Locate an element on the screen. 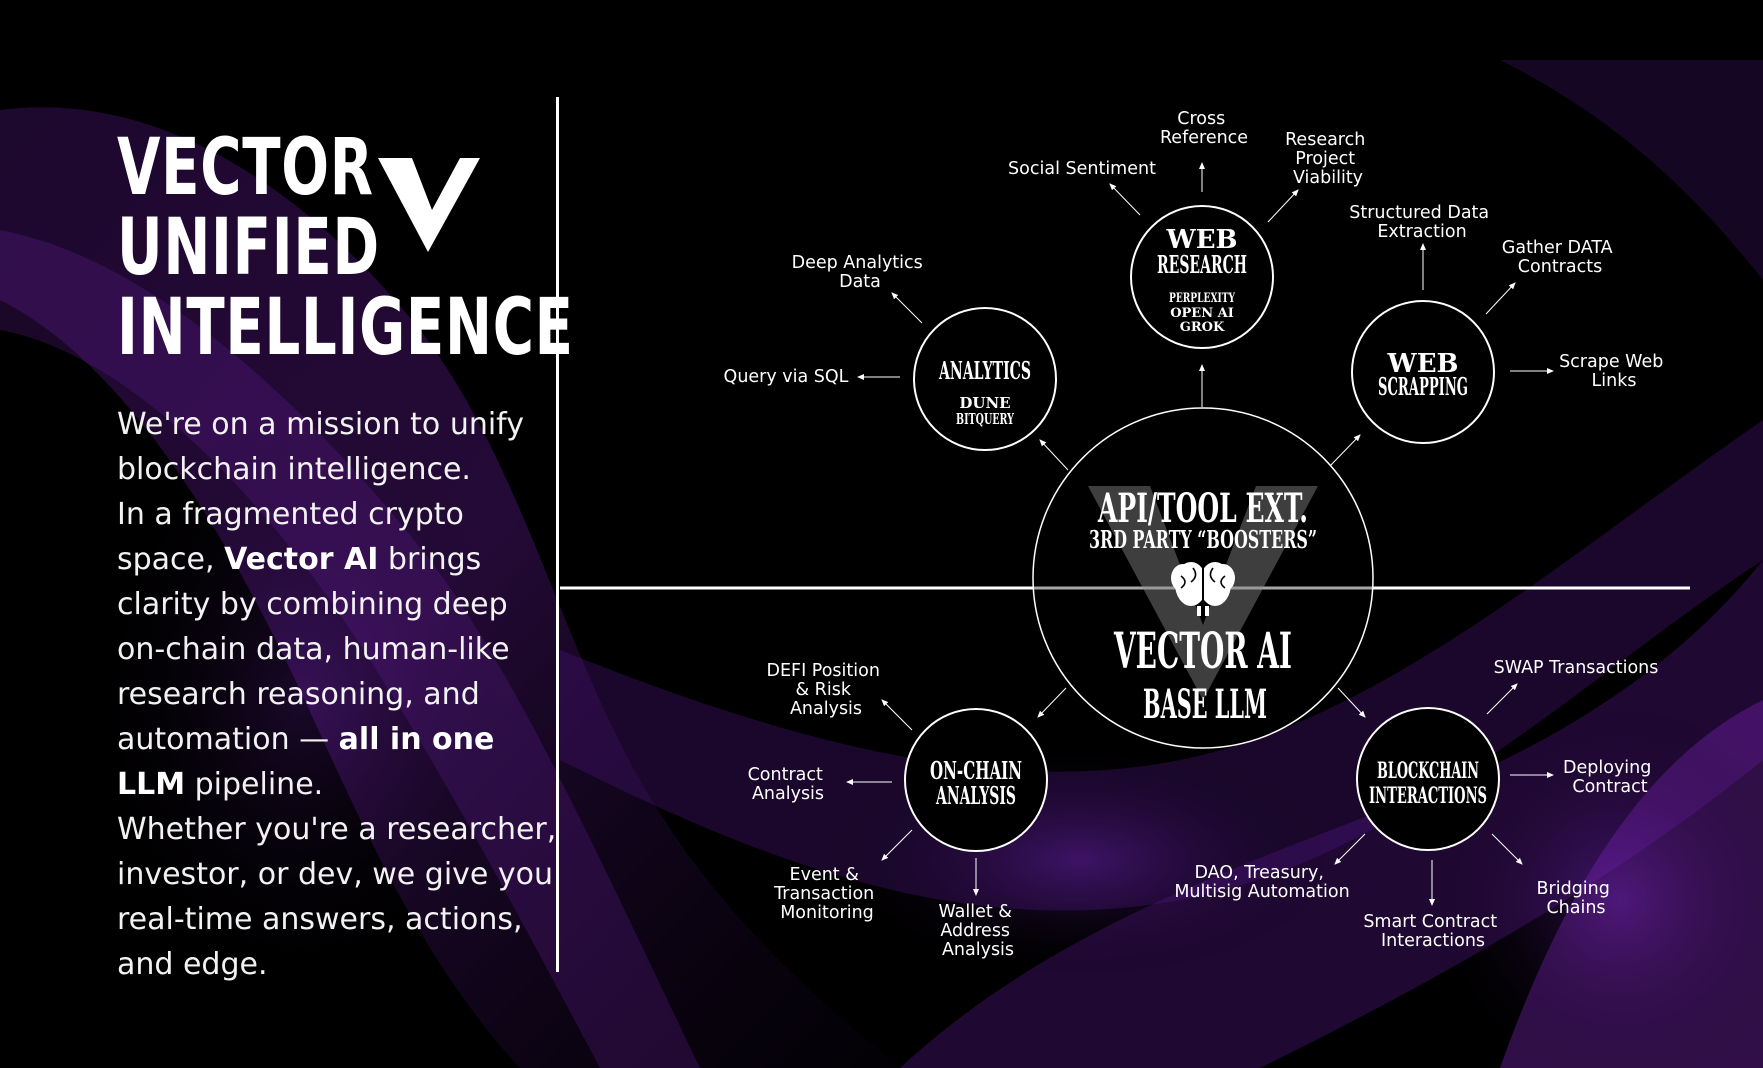 The image size is (1763, 1068). label-event-transaction: Event & Transaction Monitoring is located at coordinates (826, 894).